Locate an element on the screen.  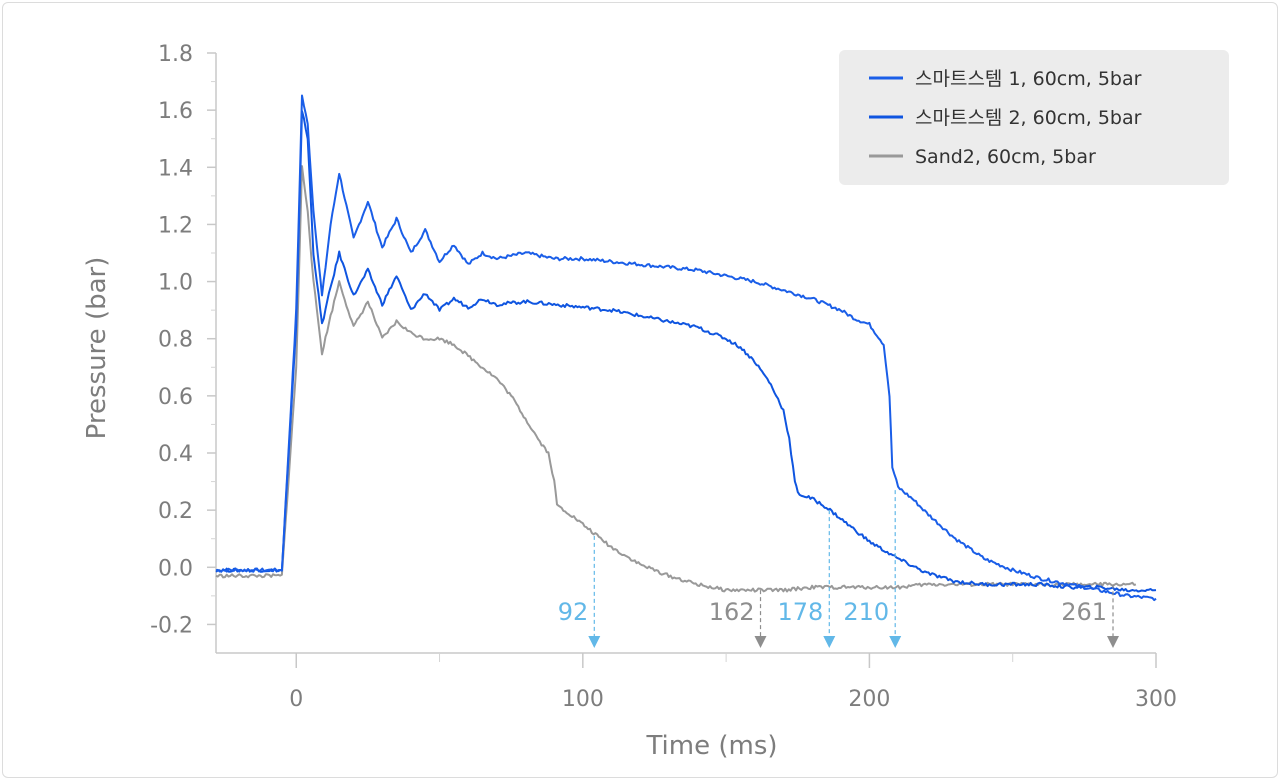
y-ticks: -0.2 0.0 0.2 0.4 0.6 0.8 1.0 1.2 1.4 1.6 1.8 is located at coordinates (183, 340).